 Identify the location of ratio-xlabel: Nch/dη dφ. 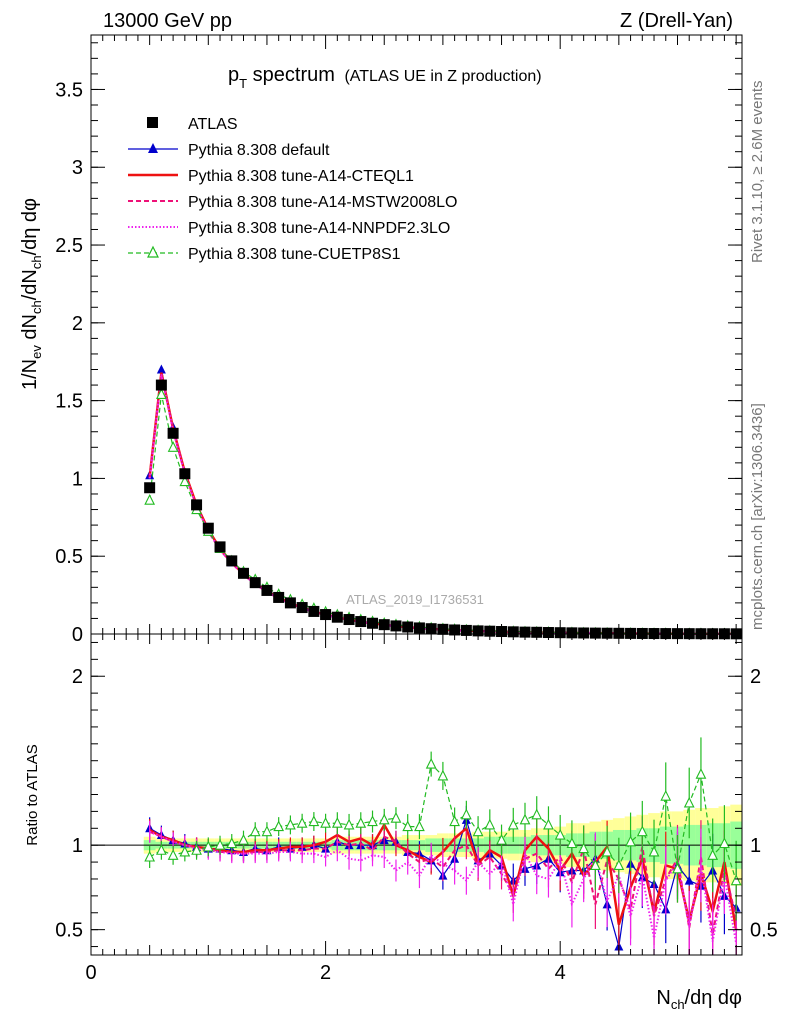
(699, 999).